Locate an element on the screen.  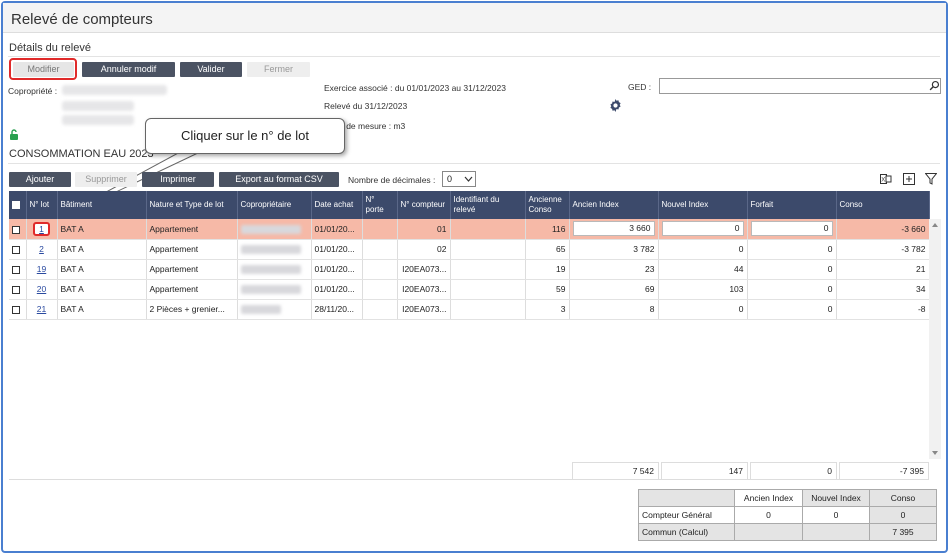
column-header: Bâtiment is located at coordinates (102, 205).